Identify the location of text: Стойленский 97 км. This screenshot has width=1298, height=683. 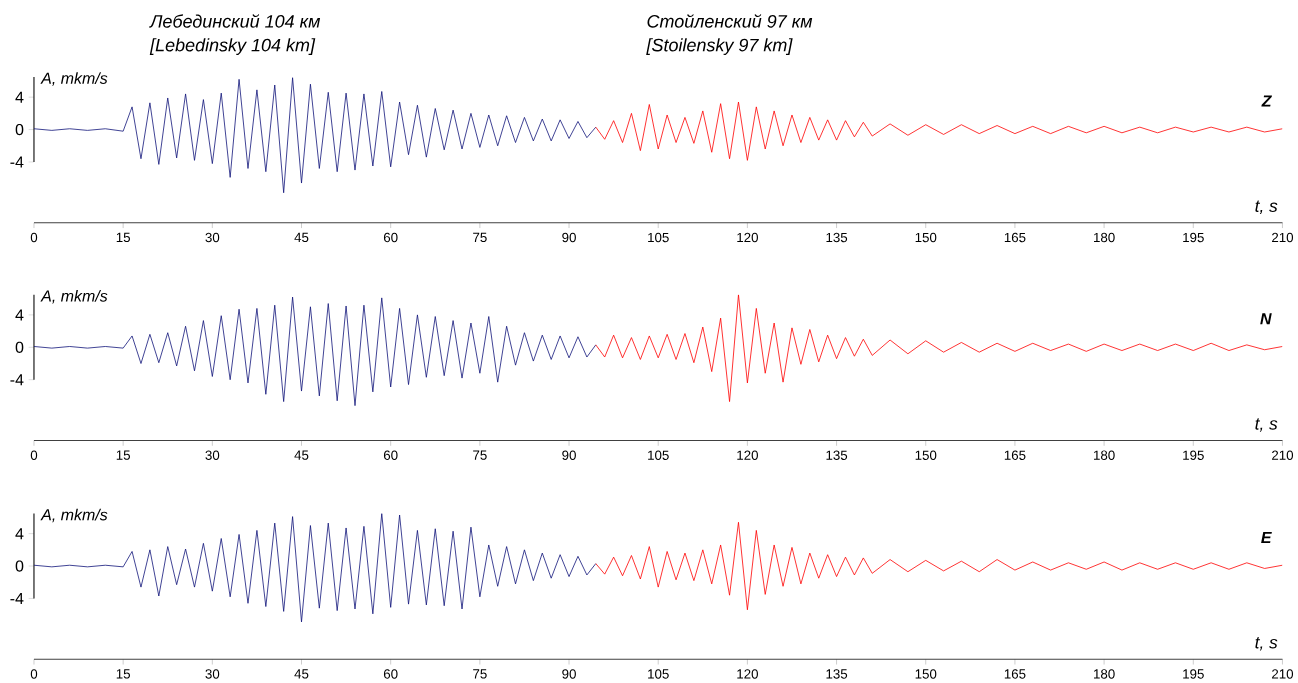
(730, 21).